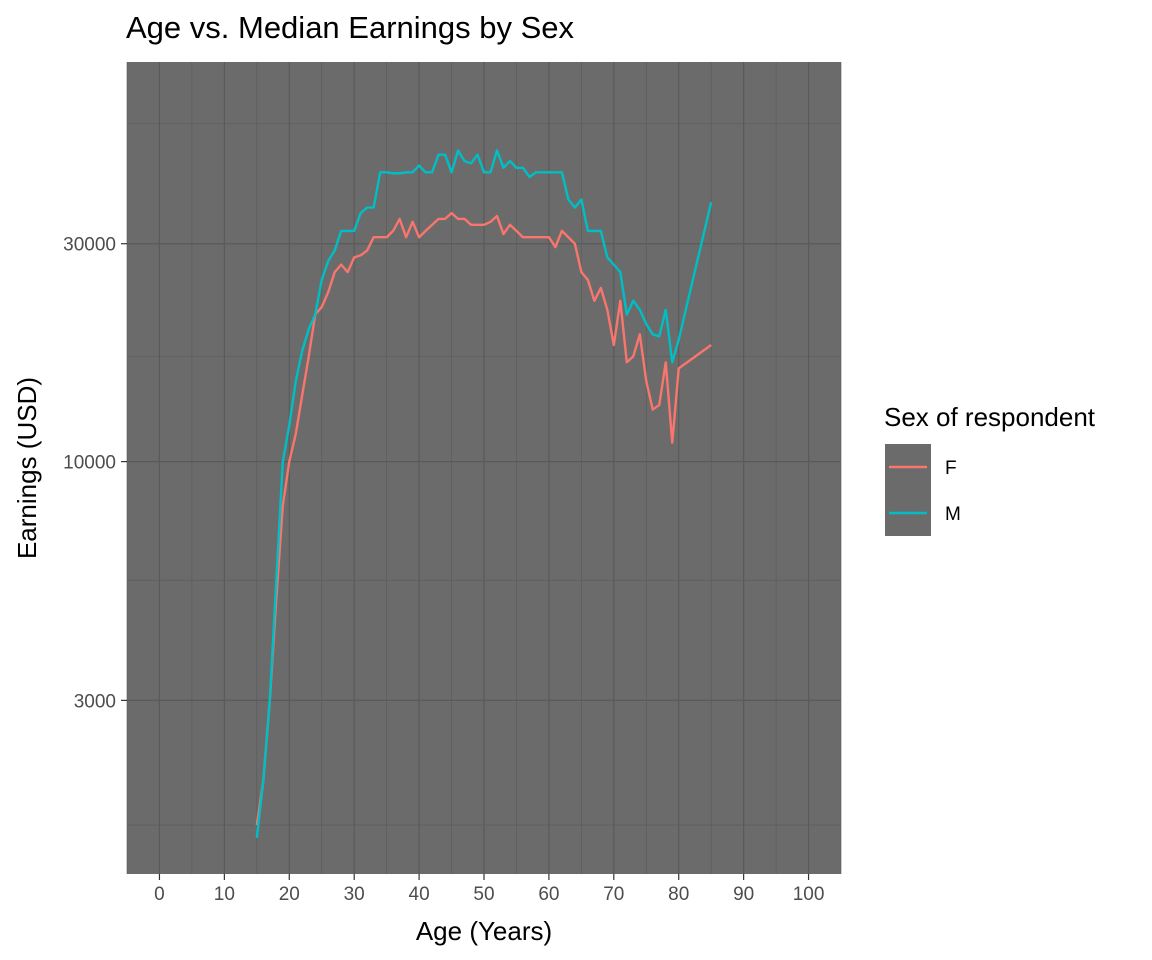  I want to click on x-tick-label: 90, so click(743, 894).